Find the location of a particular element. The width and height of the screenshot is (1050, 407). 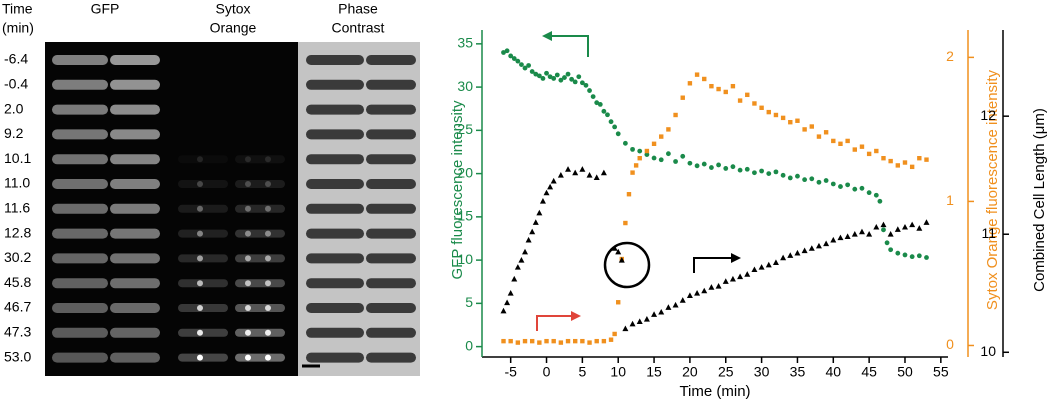

y-tick-label: 15 is located at coordinates (465, 216).